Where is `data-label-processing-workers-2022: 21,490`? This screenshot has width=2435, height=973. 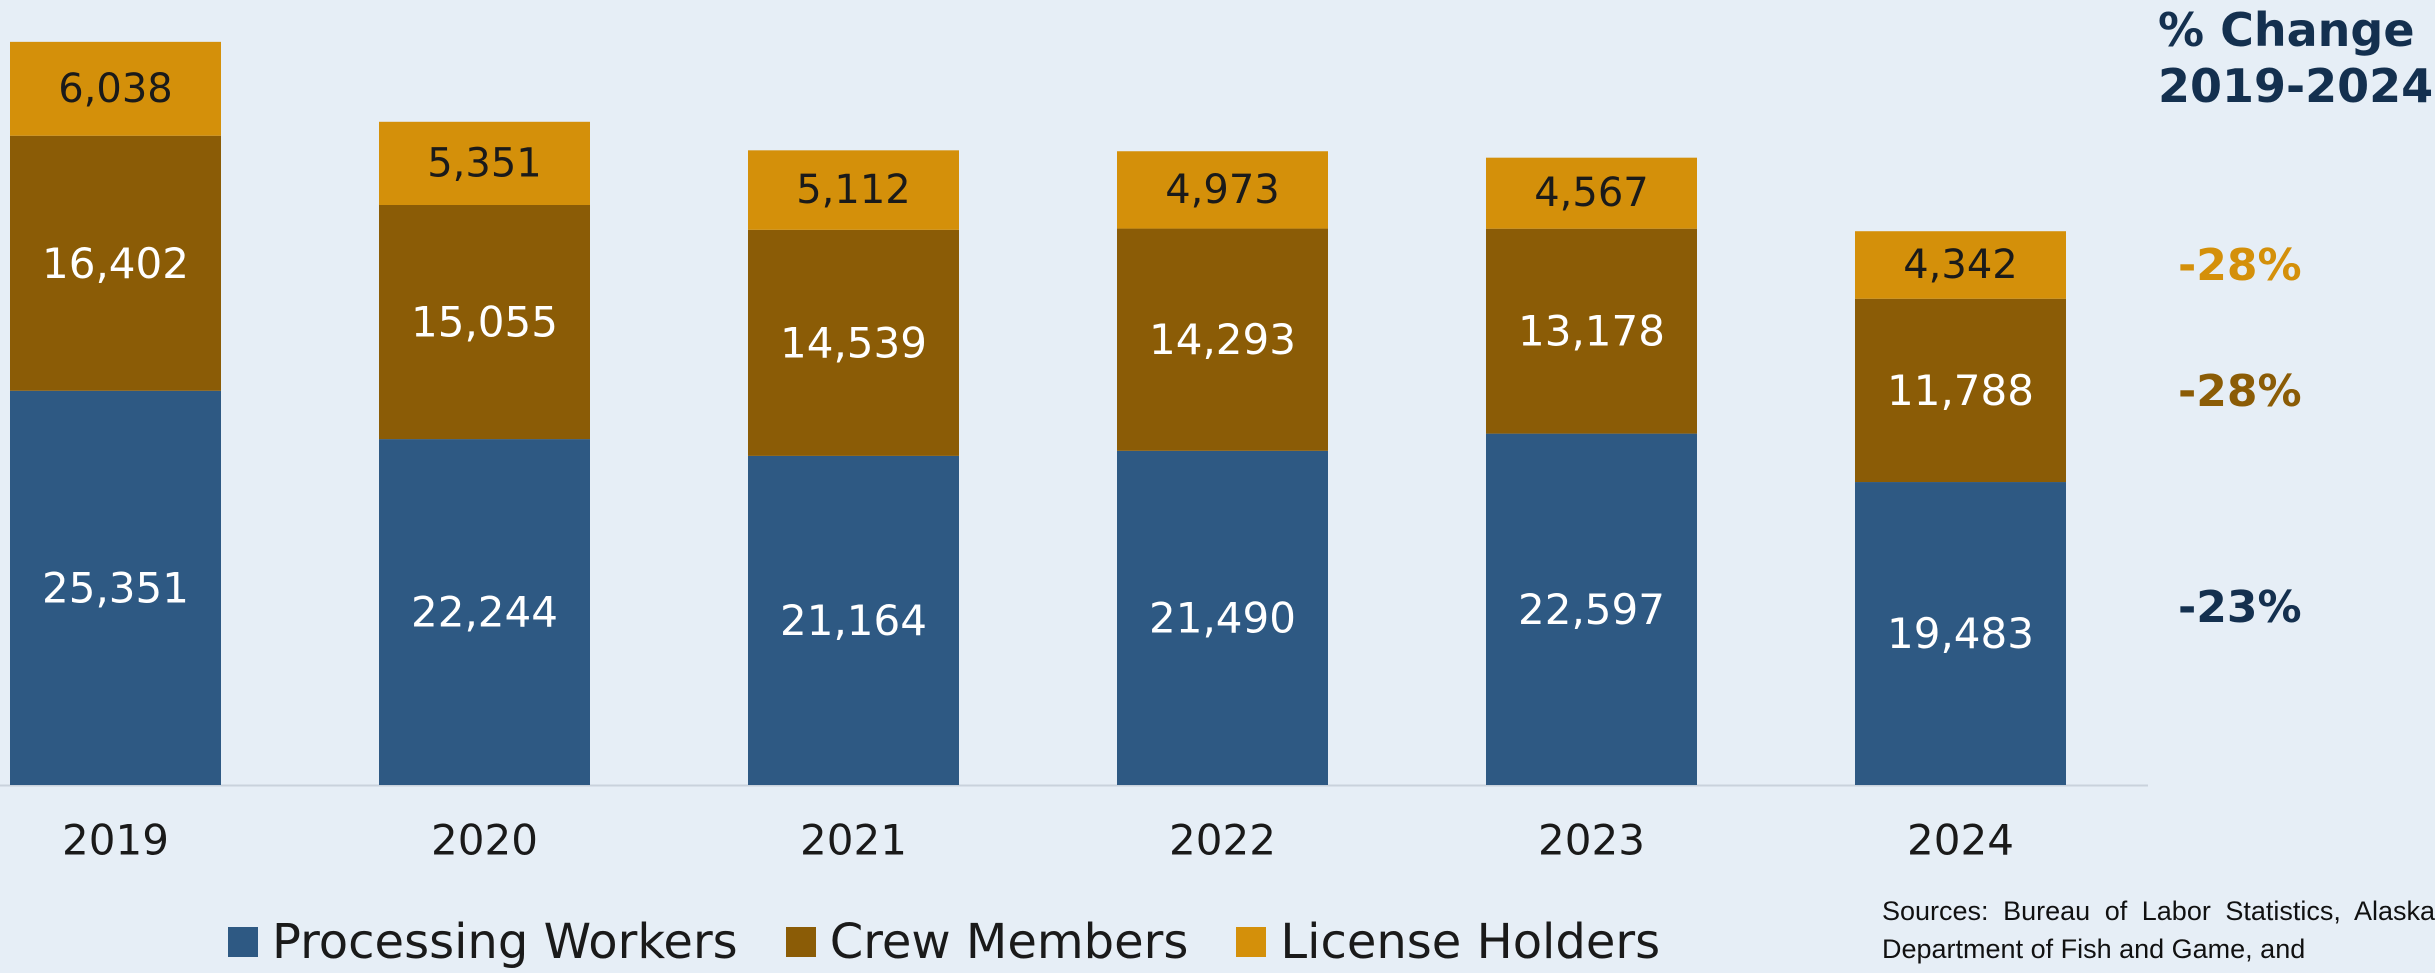
data-label-processing-workers-2022: 21,490 is located at coordinates (1222, 617).